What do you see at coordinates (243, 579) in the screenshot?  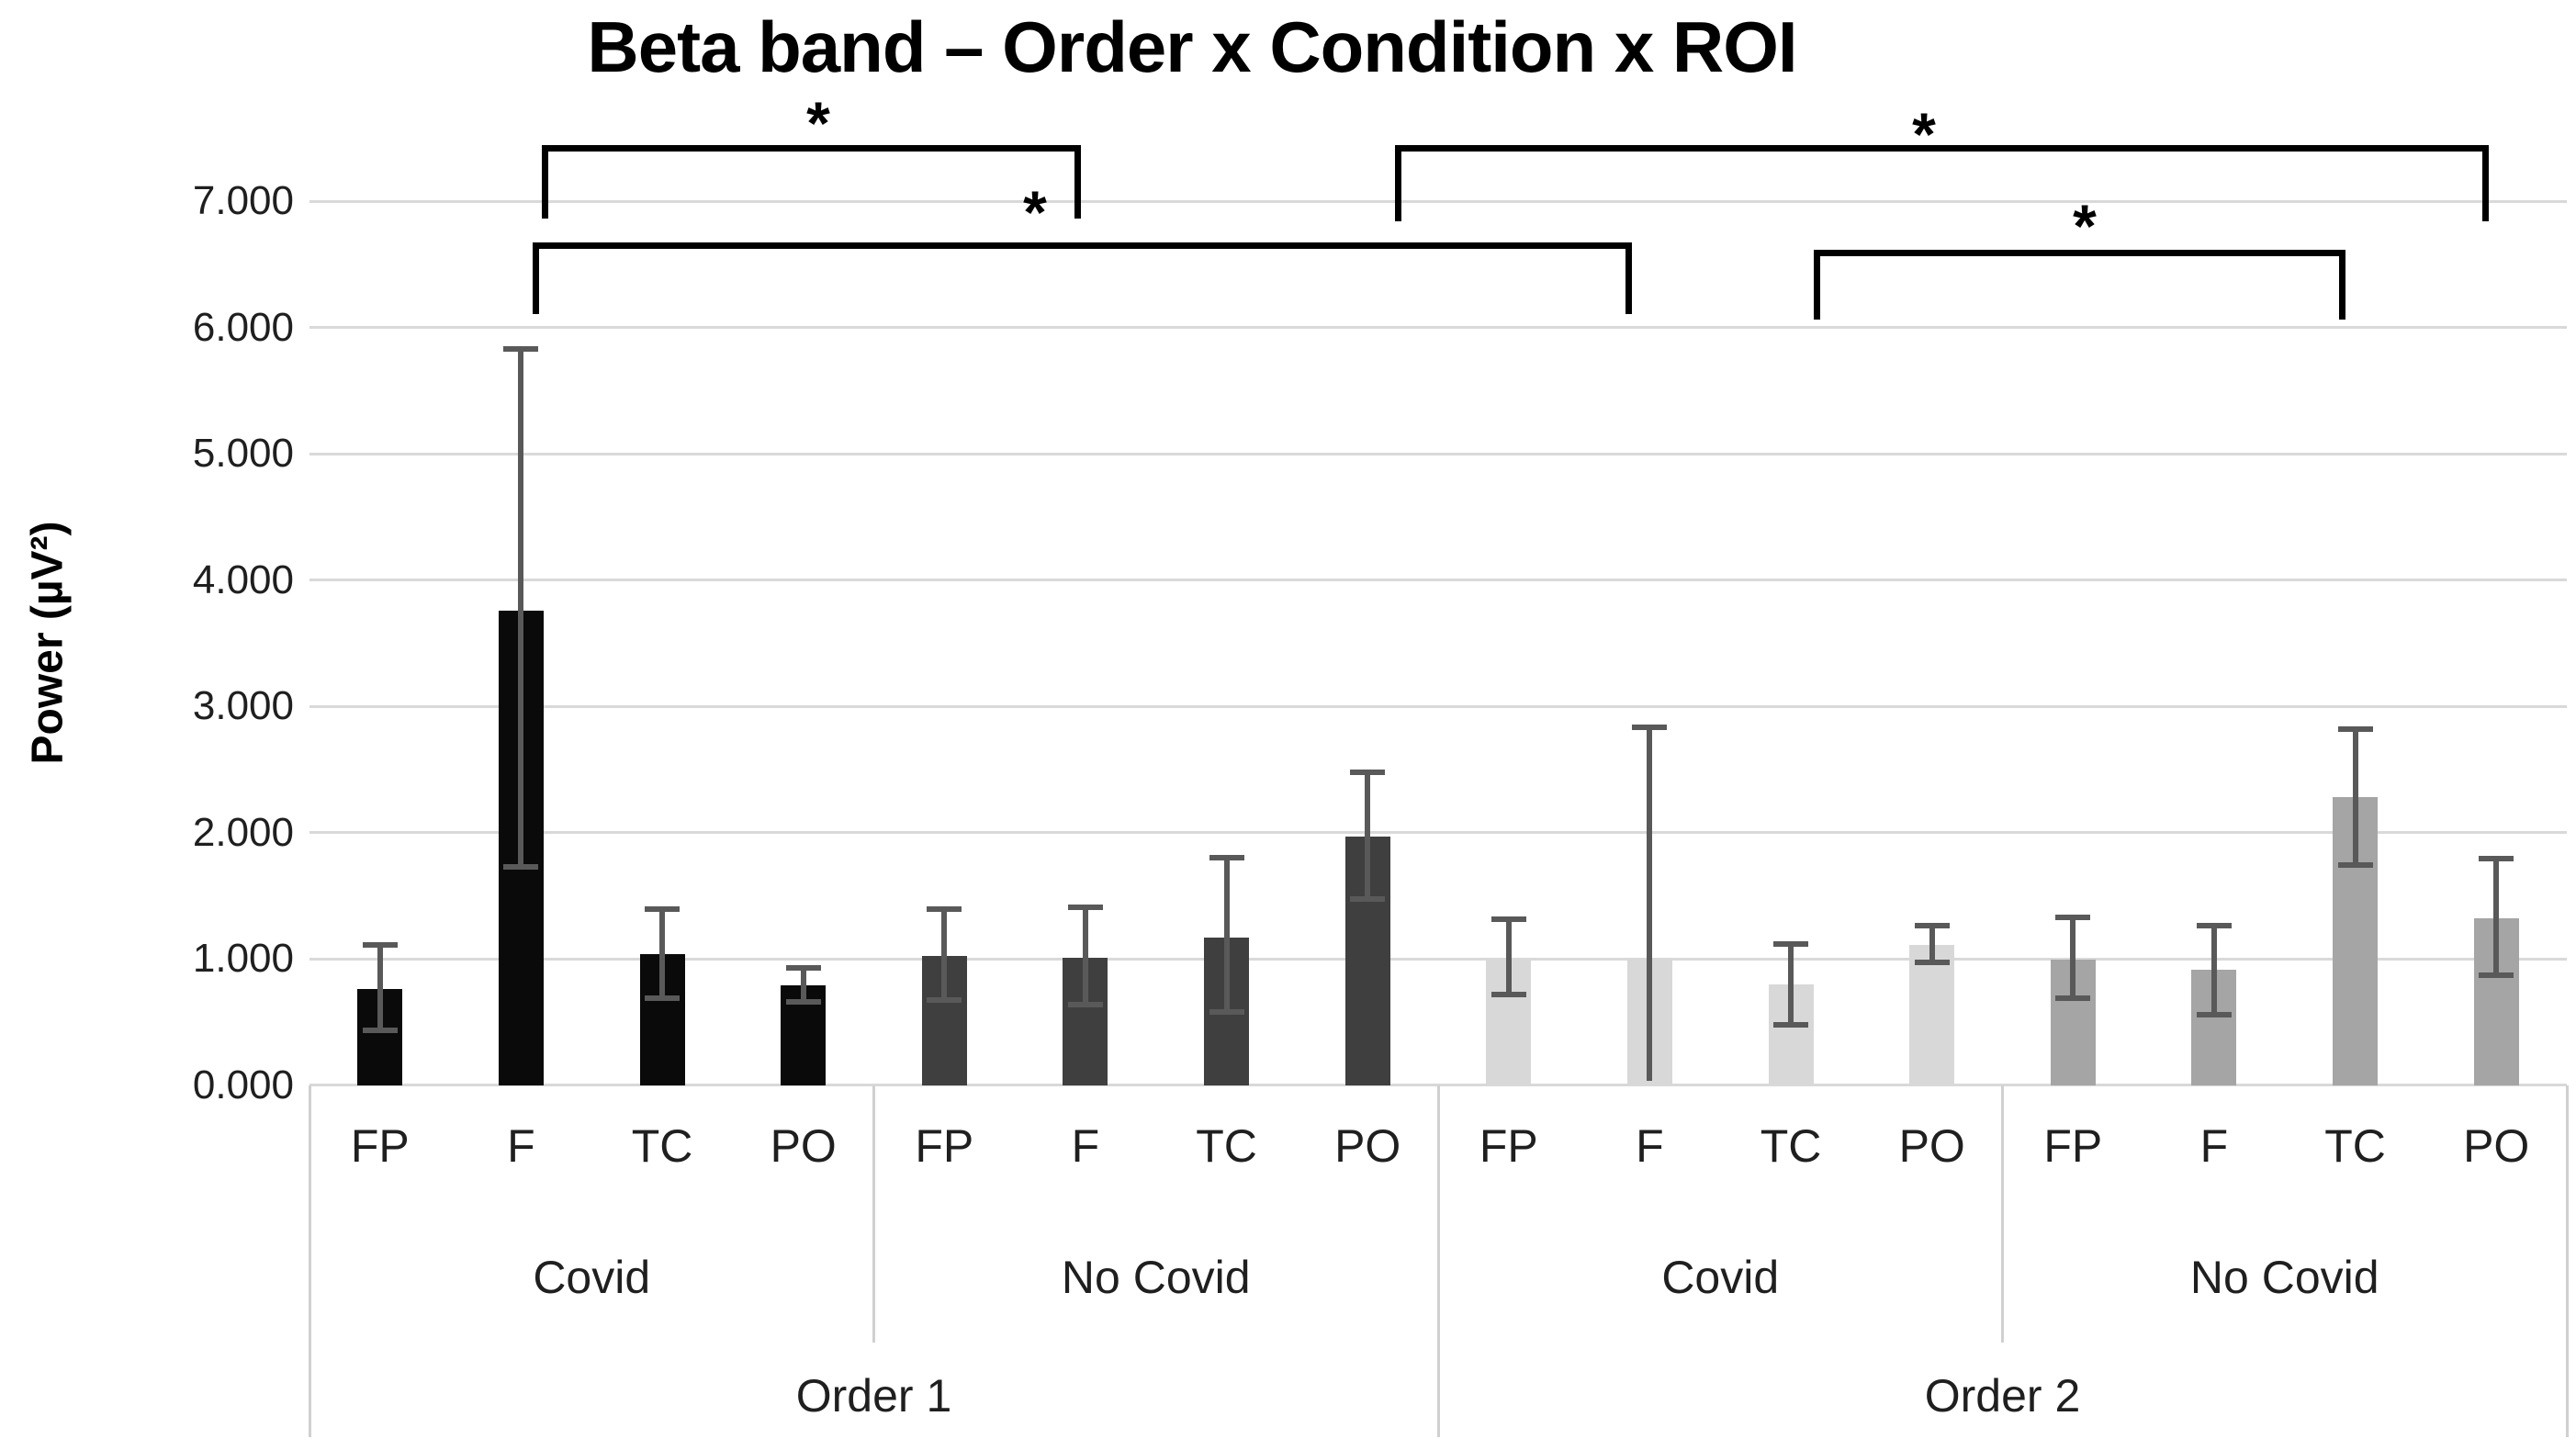 I see `y-axis-tick-label: 4.000` at bounding box center [243, 579].